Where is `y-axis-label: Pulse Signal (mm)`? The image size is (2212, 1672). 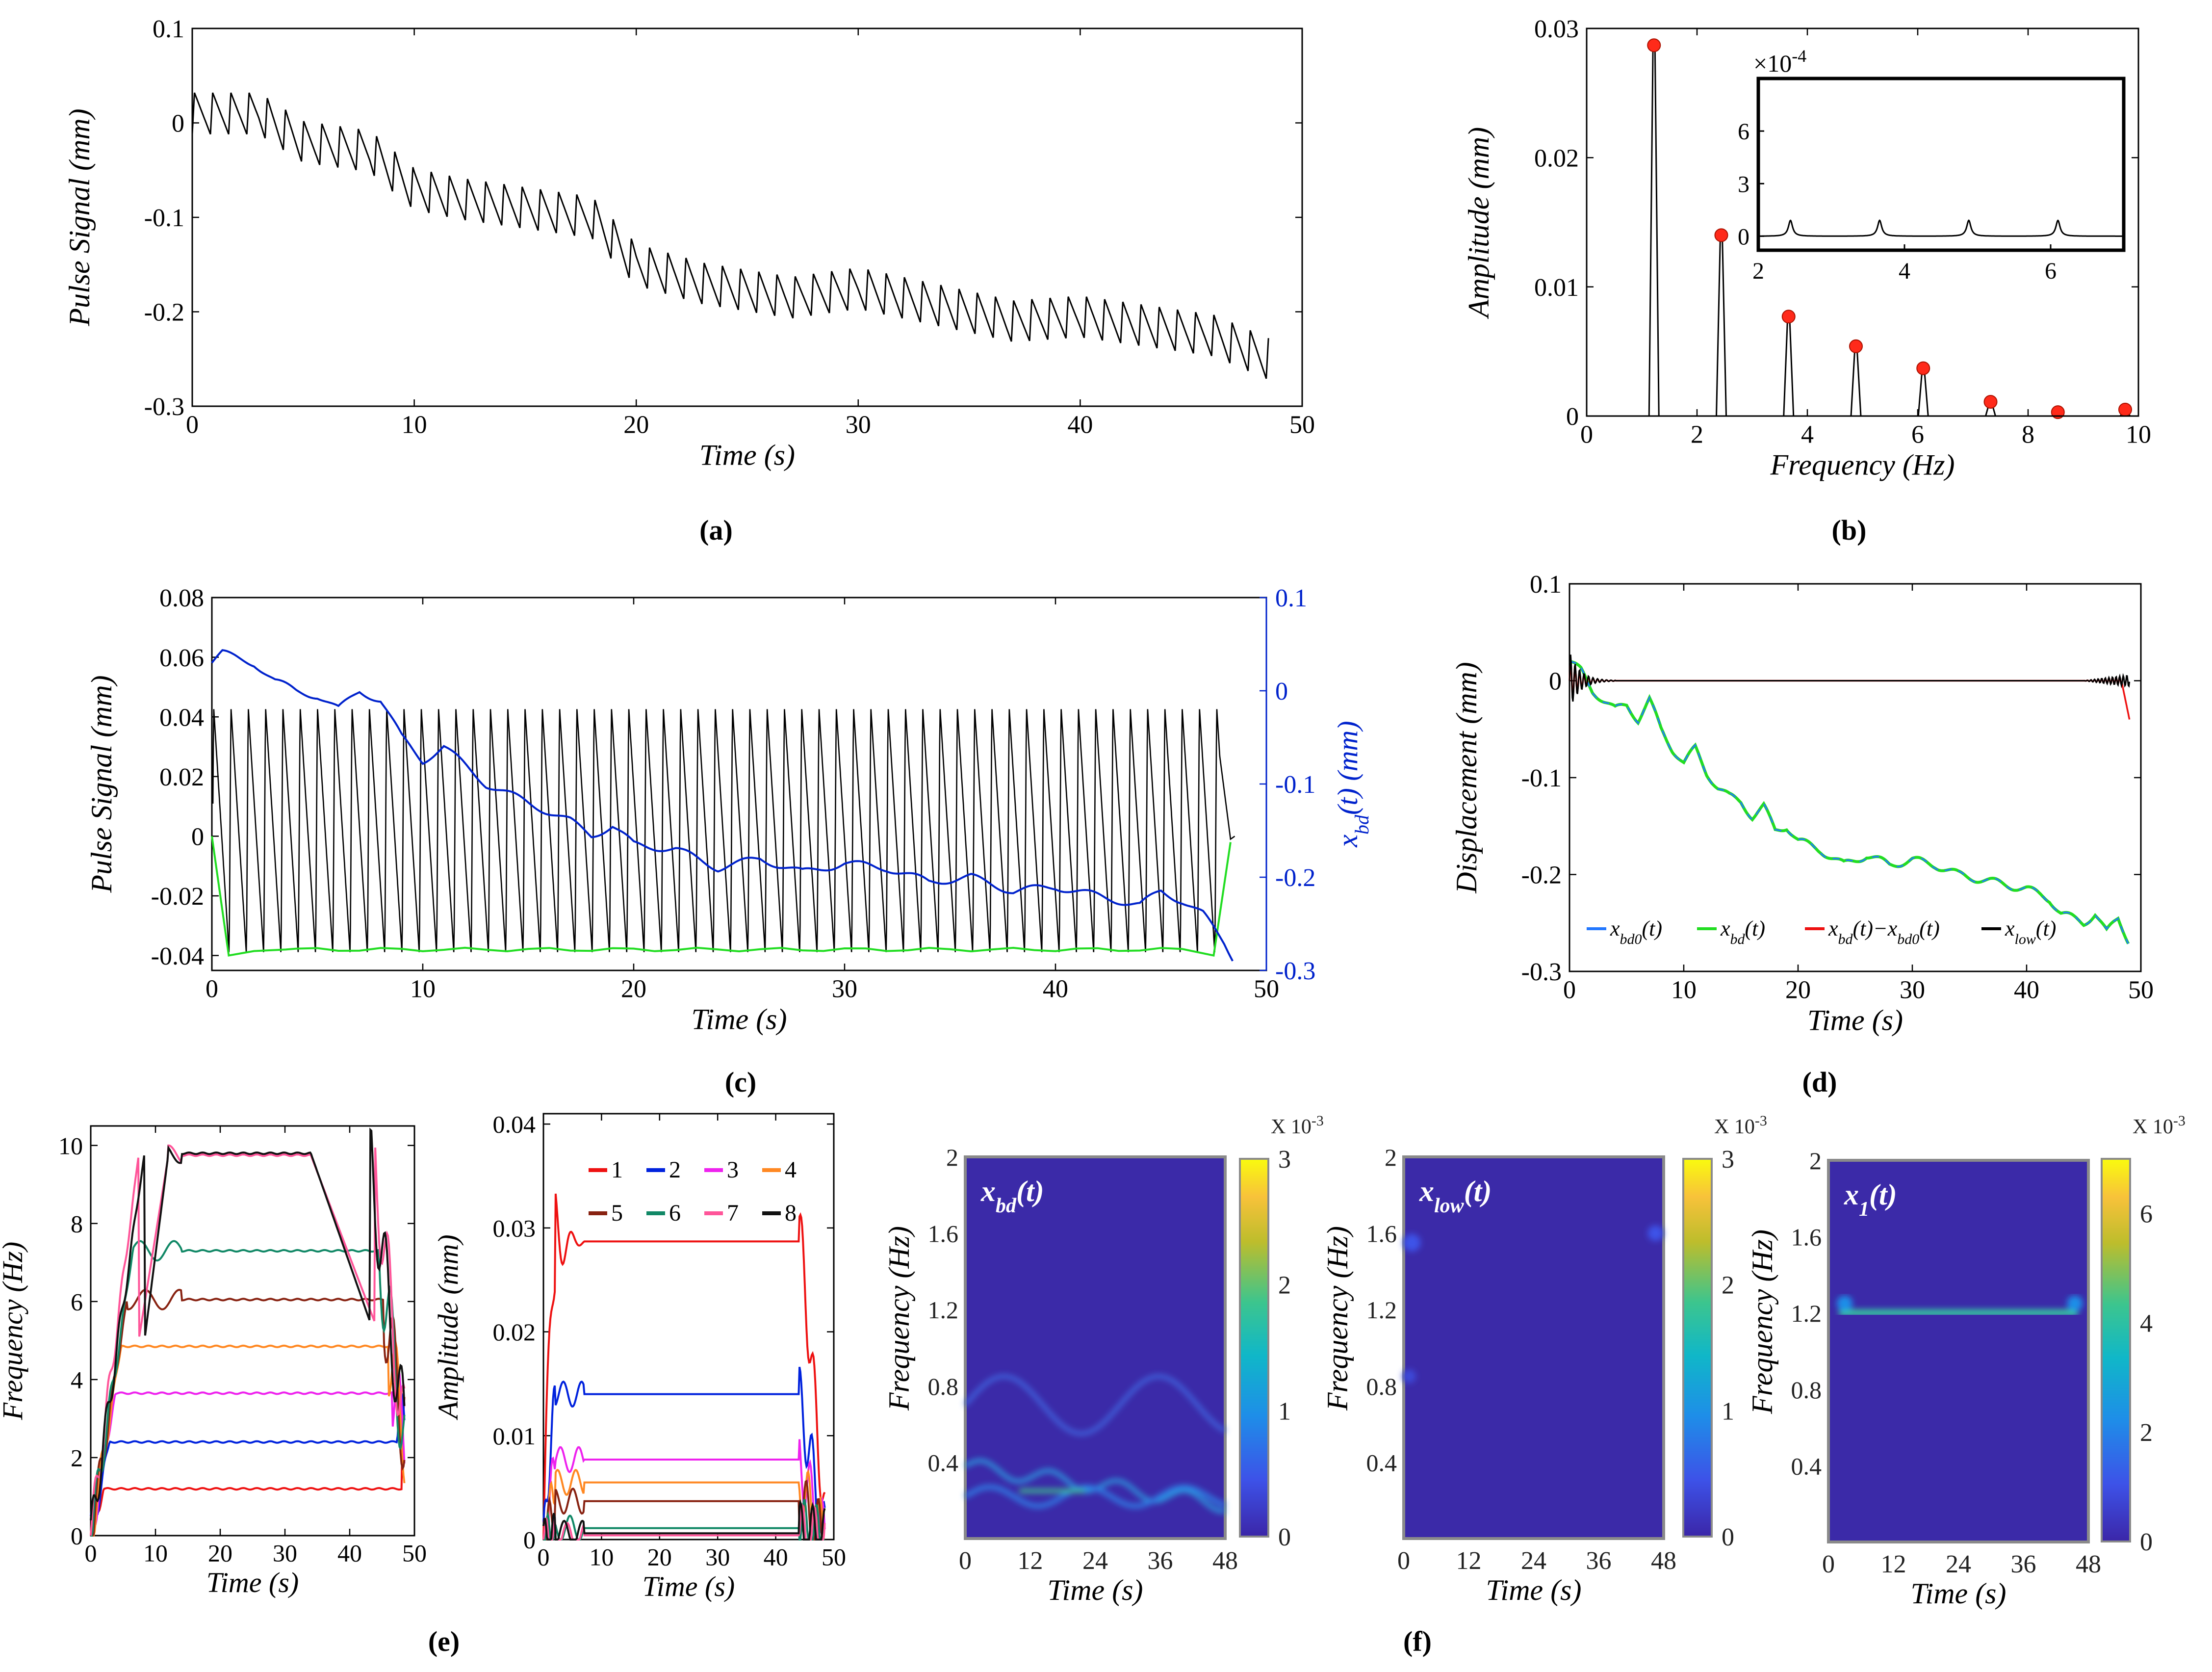
y-axis-label: Pulse Signal (mm) is located at coordinates (101, 784).